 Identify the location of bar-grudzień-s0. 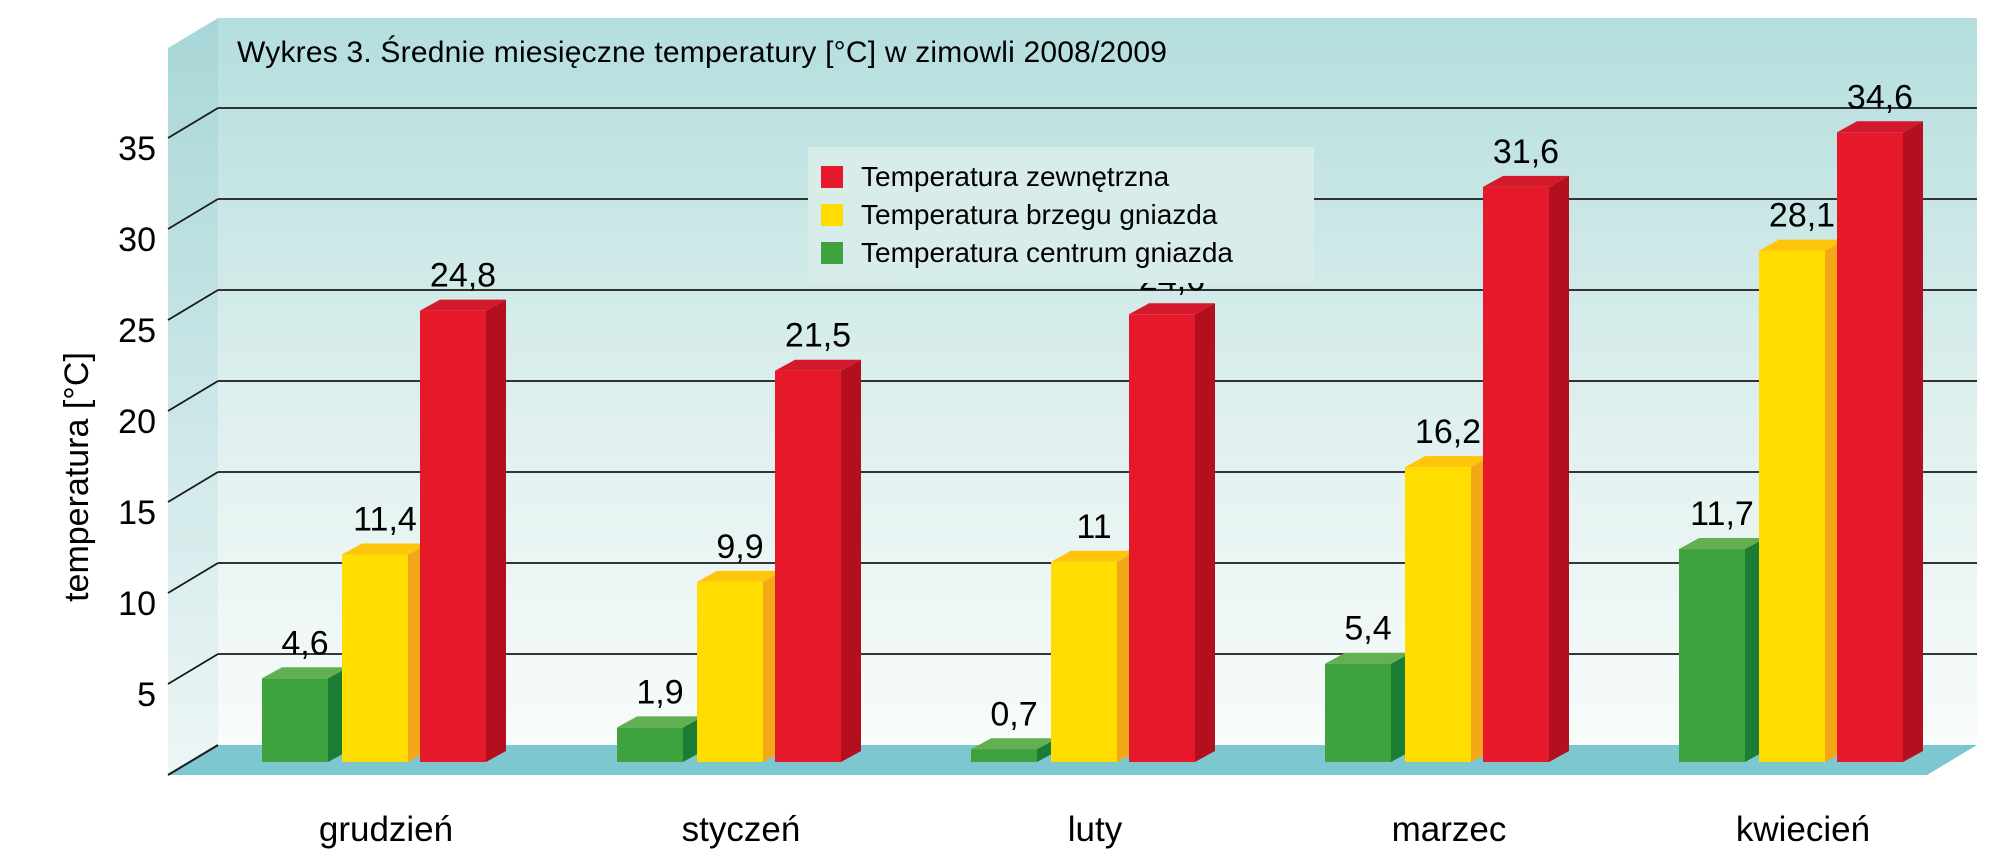
(463, 530).